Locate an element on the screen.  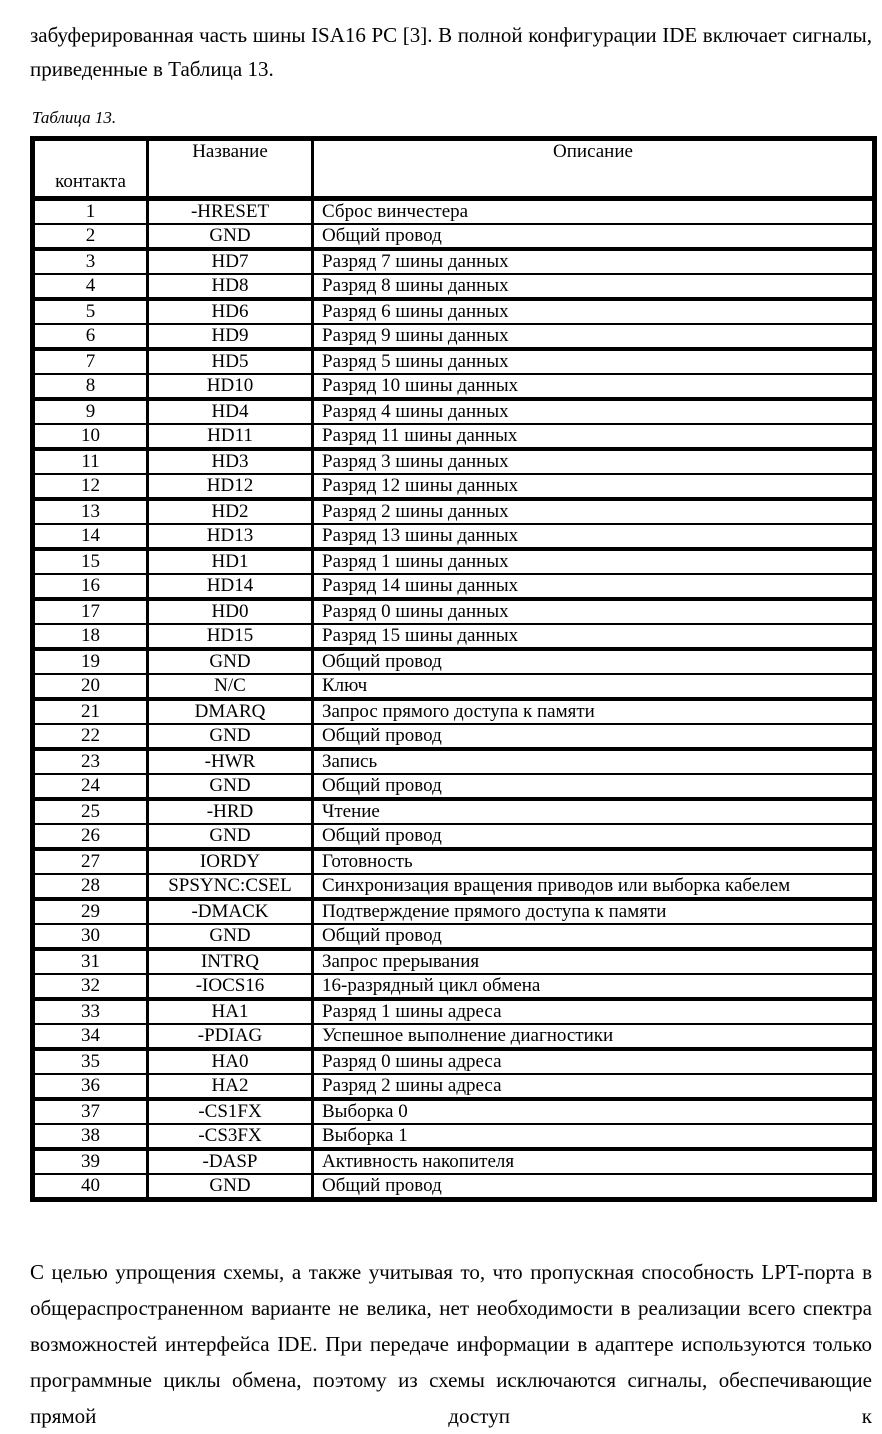
table-row: 15 HD1 Разряд 1 шины данных is located at coordinates (453, 562).